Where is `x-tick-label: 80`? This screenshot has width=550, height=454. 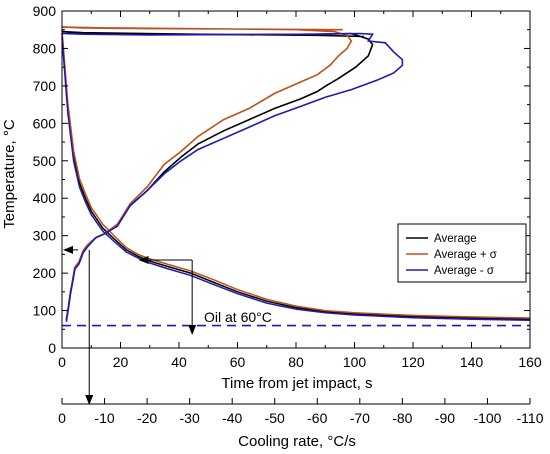 x-tick-label: 80 is located at coordinates (296, 362).